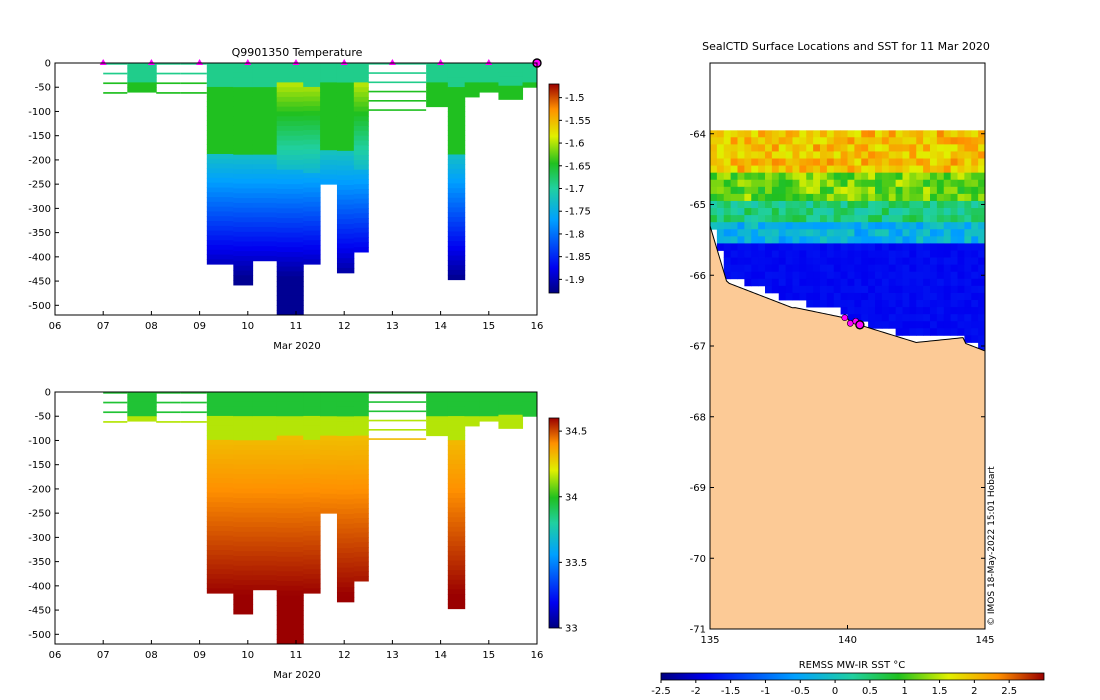 Image resolution: width=1100 pixels, height=700 pixels. Describe the element at coordinates (297, 52) in the screenshot. I see `temperature-title: Q9901350 Temperature` at that location.